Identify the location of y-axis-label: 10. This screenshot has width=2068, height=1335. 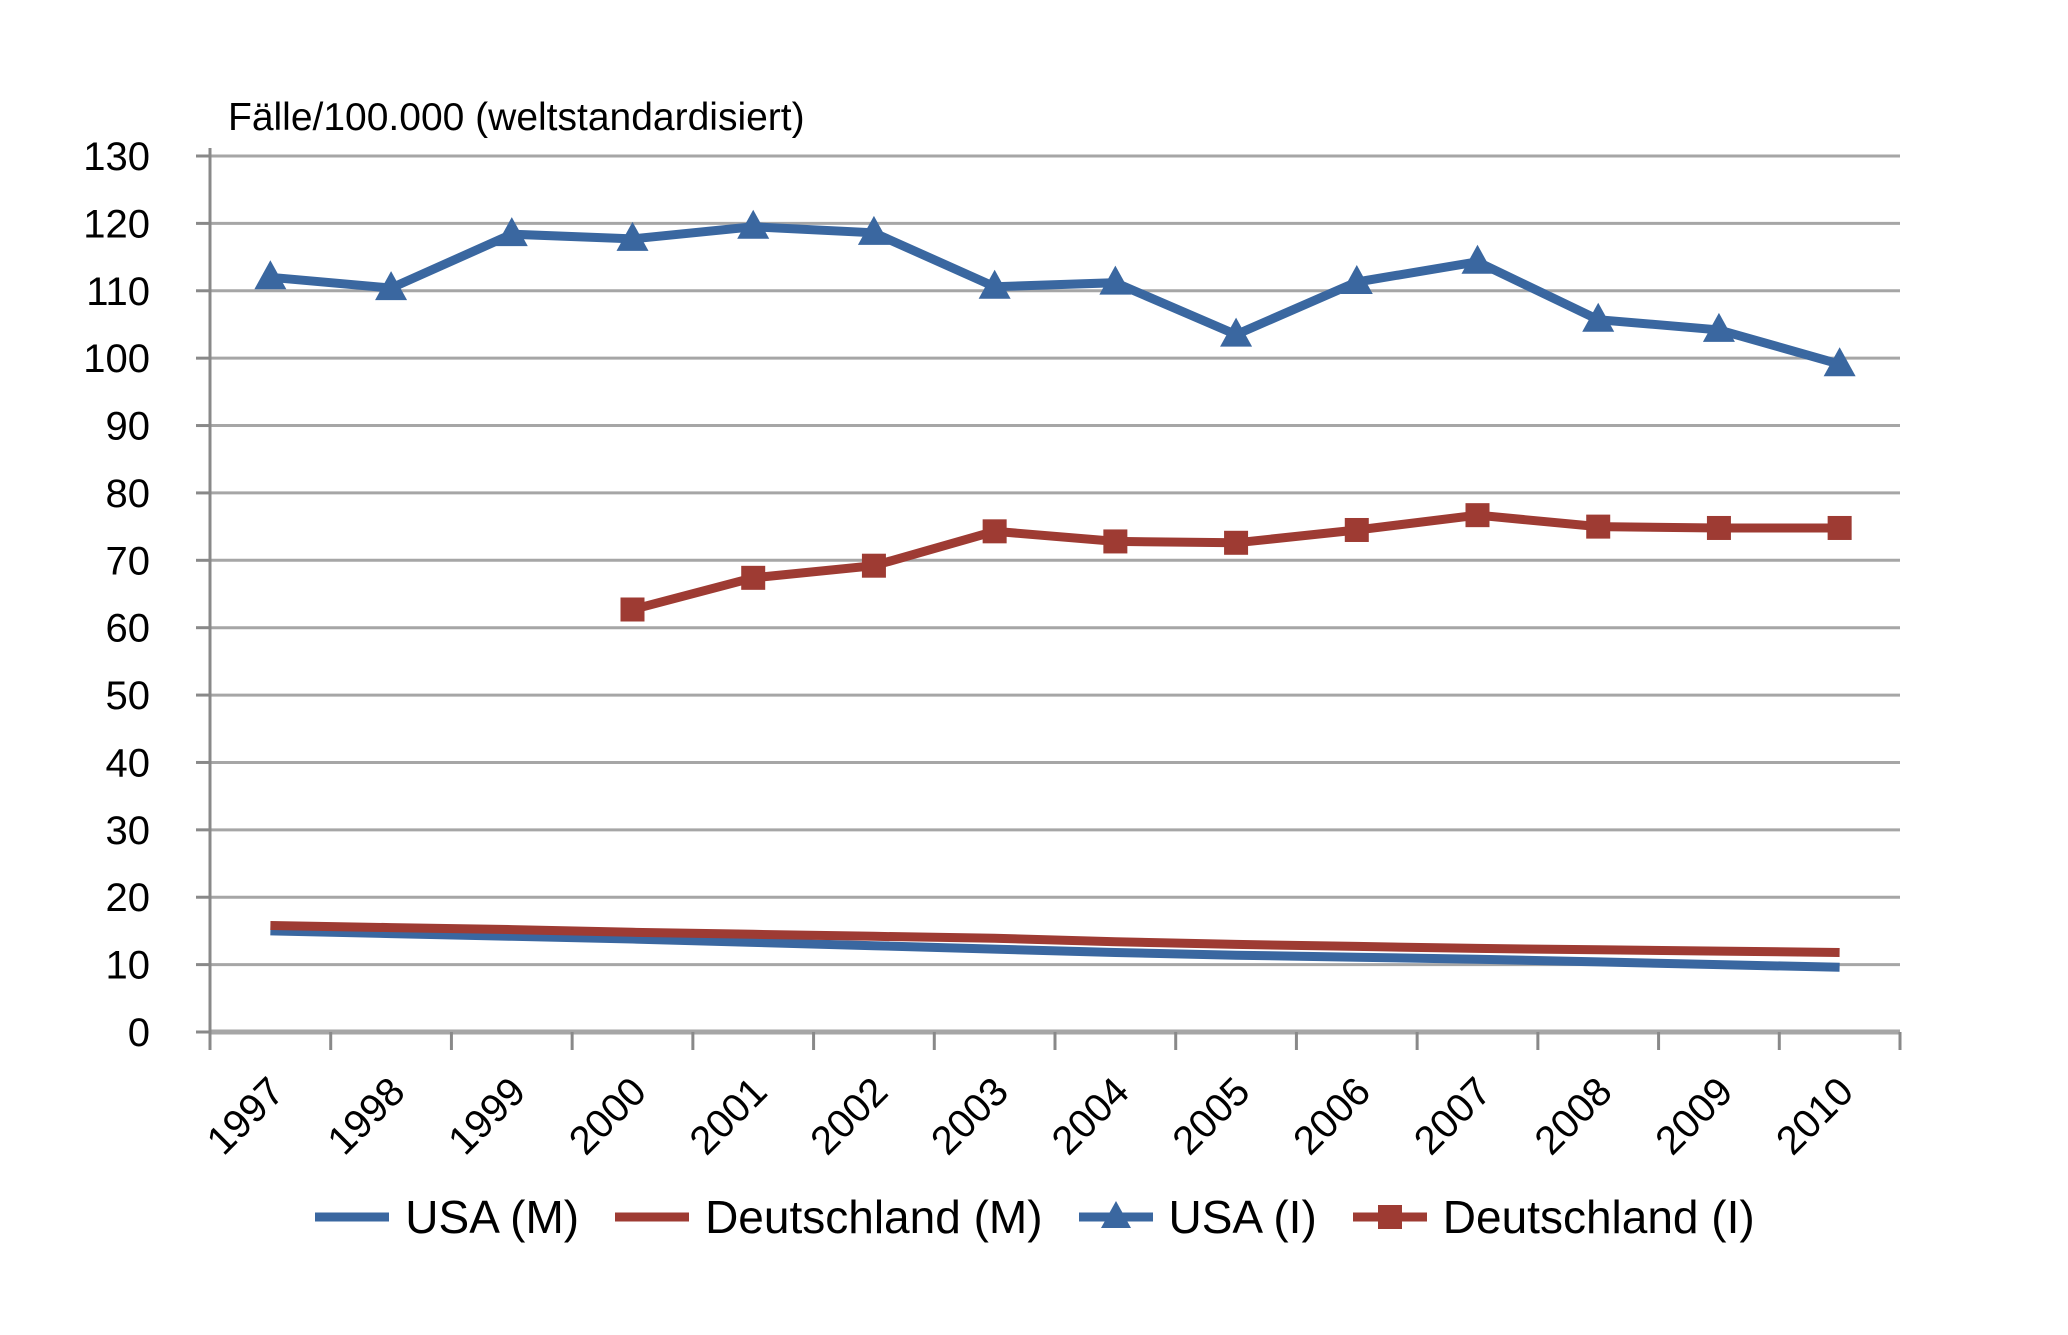
(128, 966).